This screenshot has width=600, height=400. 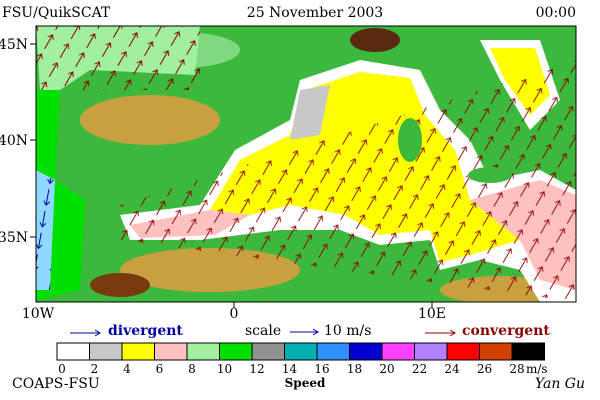 I want to click on header-left: FSU/QuikSCAT, so click(x=56, y=13).